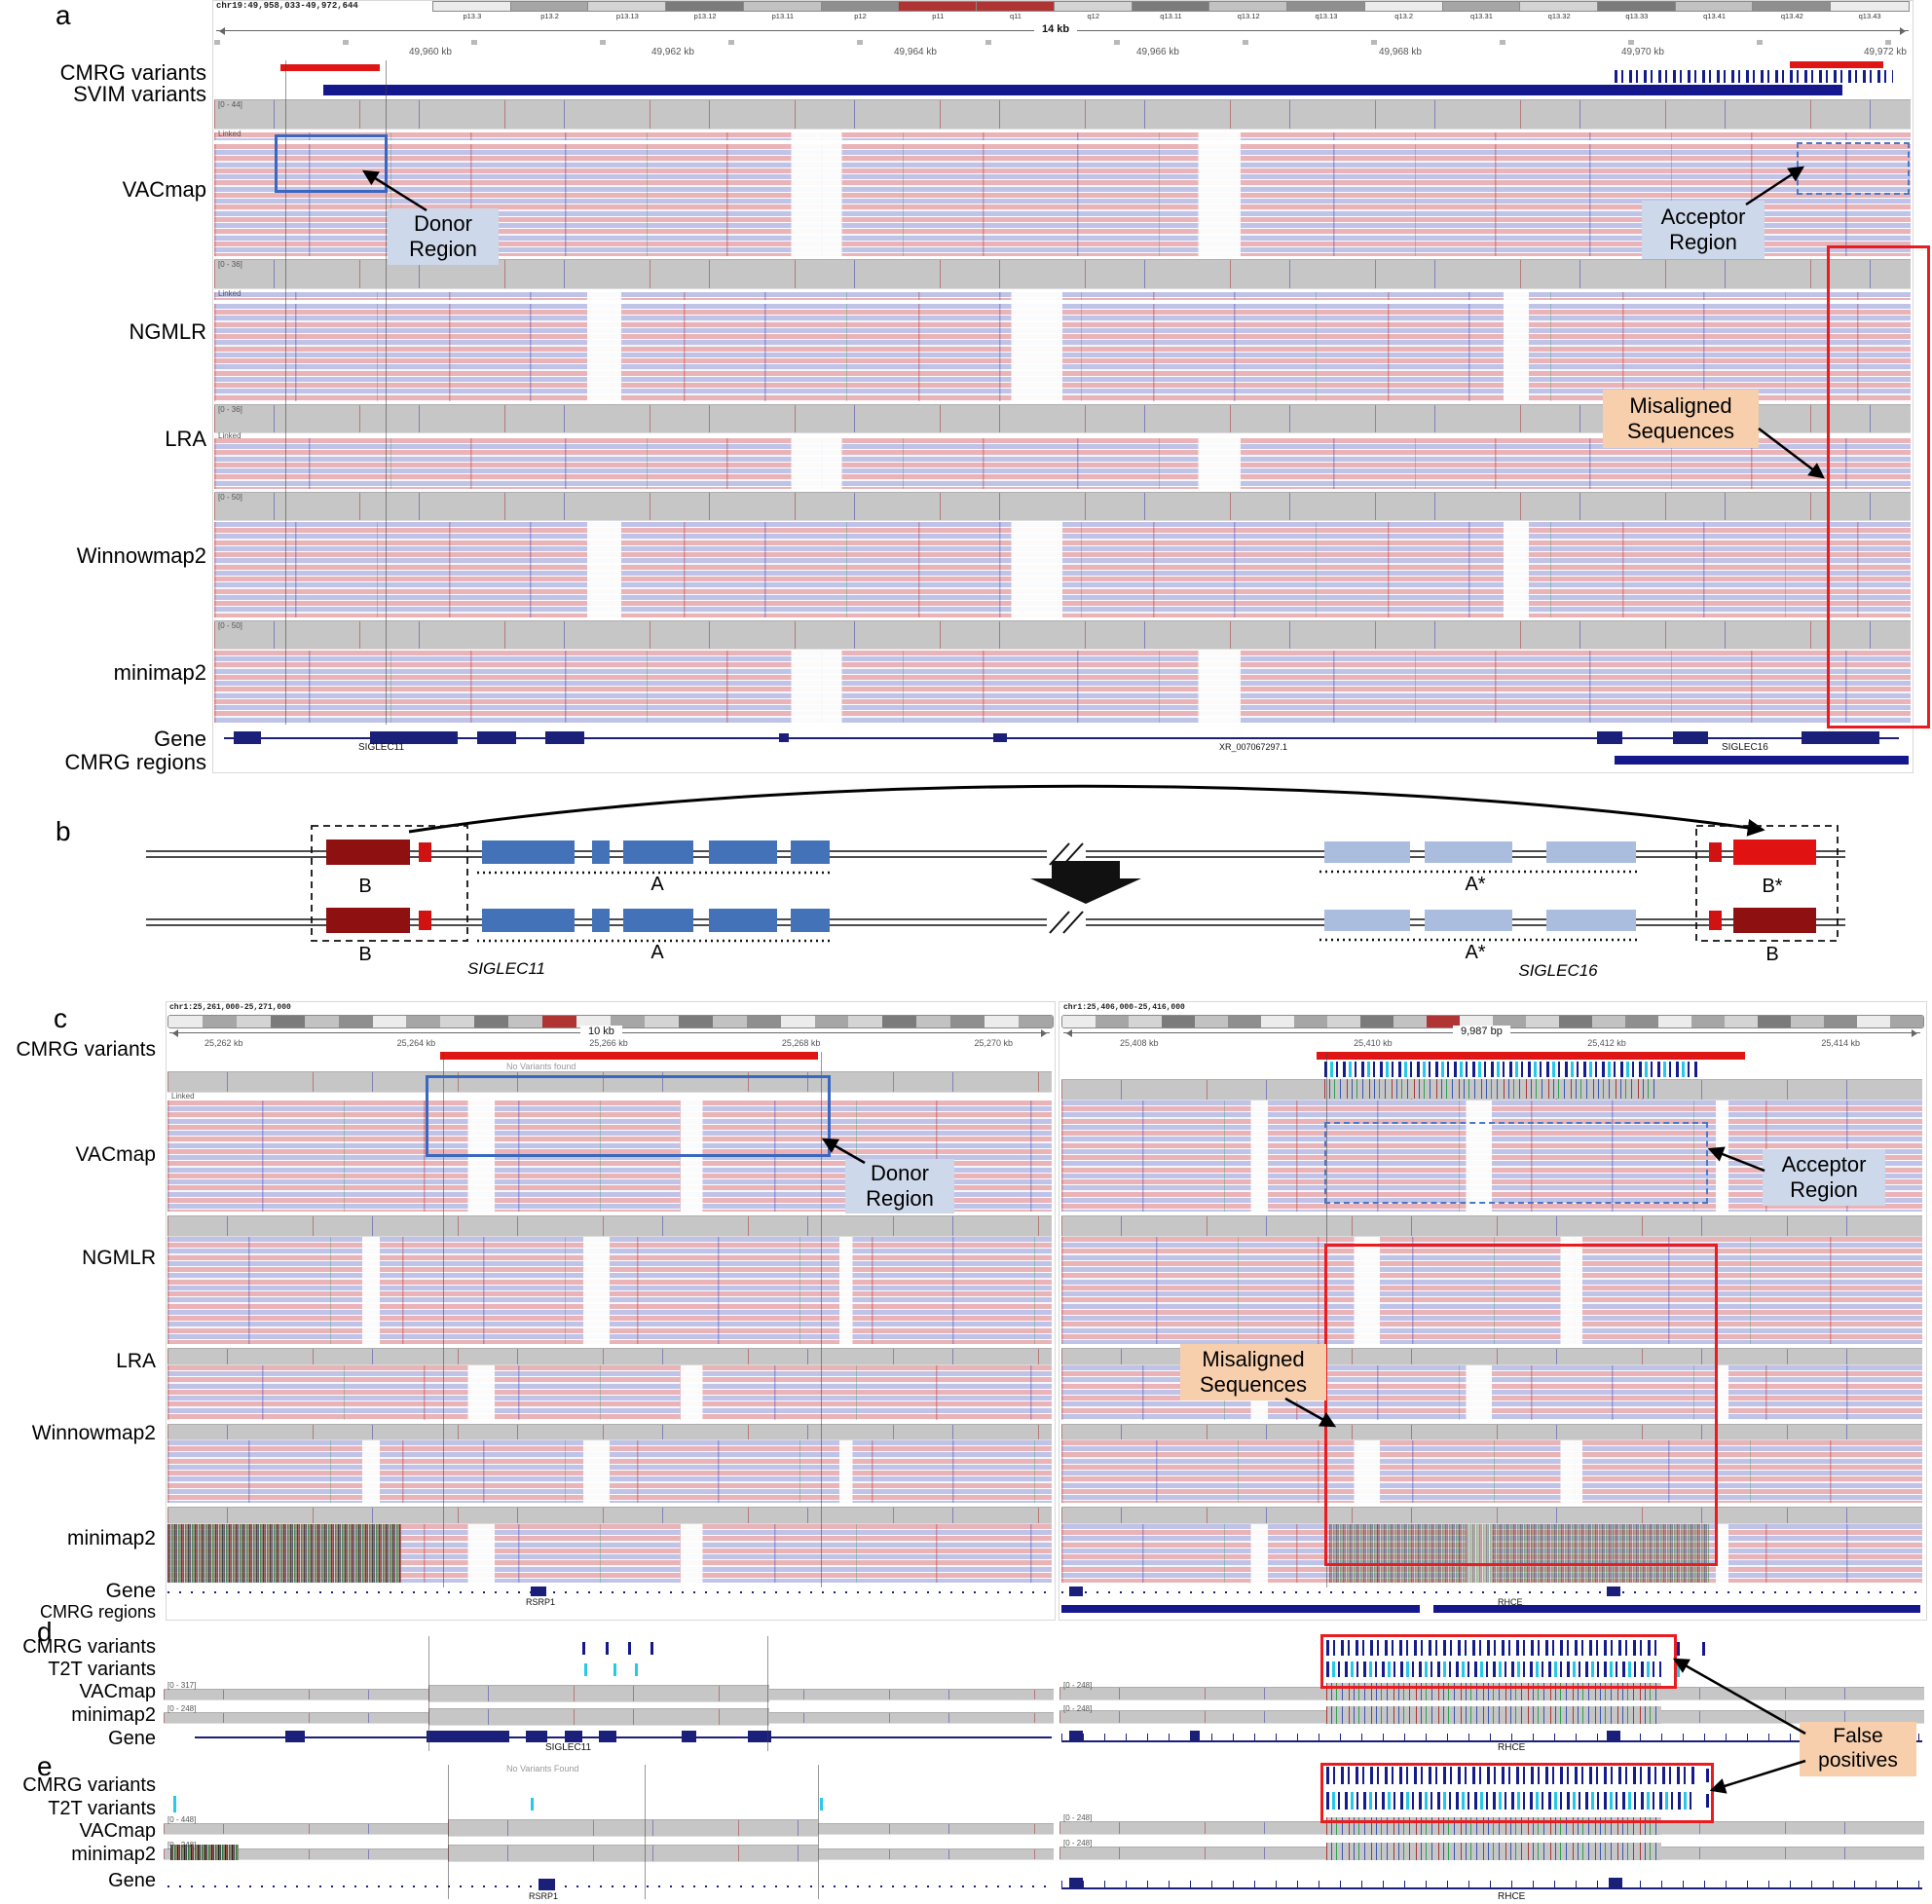 Image resolution: width=1932 pixels, height=1904 pixels. What do you see at coordinates (599, 1717) in the screenshot?
I see `coverage-track-minimap2-step` at bounding box center [599, 1717].